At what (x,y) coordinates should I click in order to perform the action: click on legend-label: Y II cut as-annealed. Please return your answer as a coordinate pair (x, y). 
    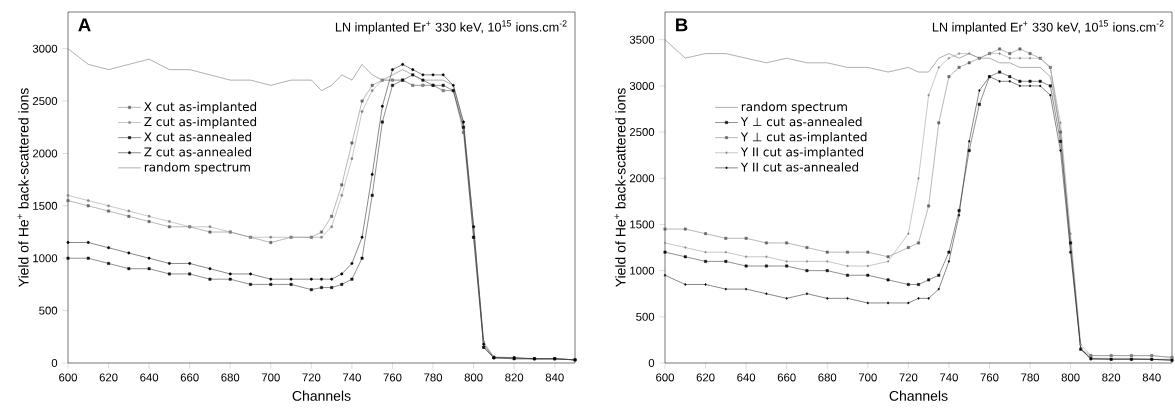
    Looking at the image, I should click on (799, 167).